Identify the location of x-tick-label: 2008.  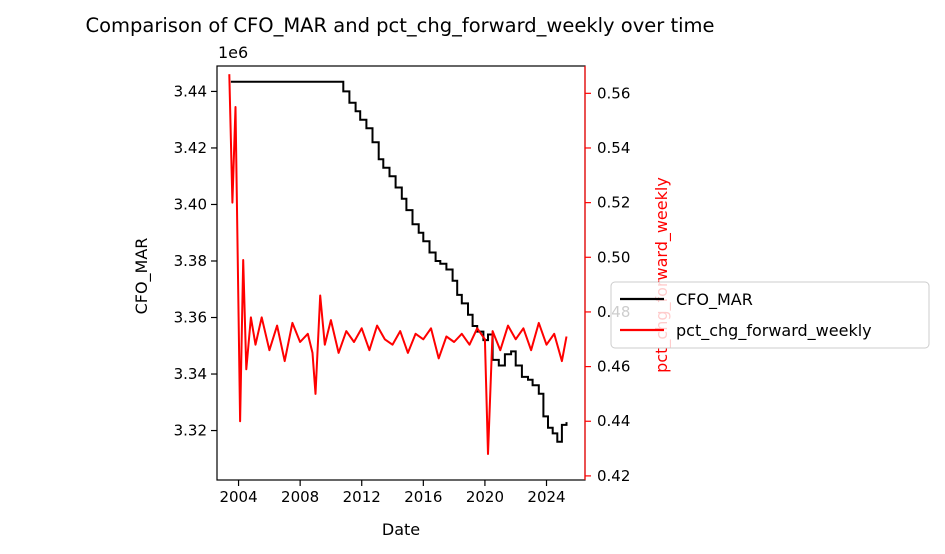
(300, 497).